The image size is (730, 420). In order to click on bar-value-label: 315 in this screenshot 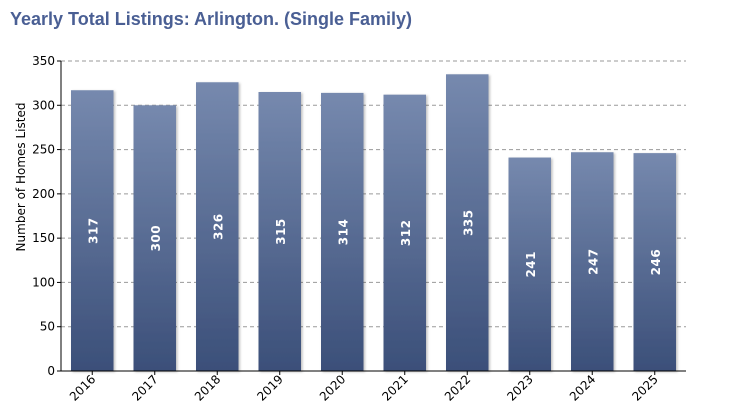, I will do `click(281, 231)`.